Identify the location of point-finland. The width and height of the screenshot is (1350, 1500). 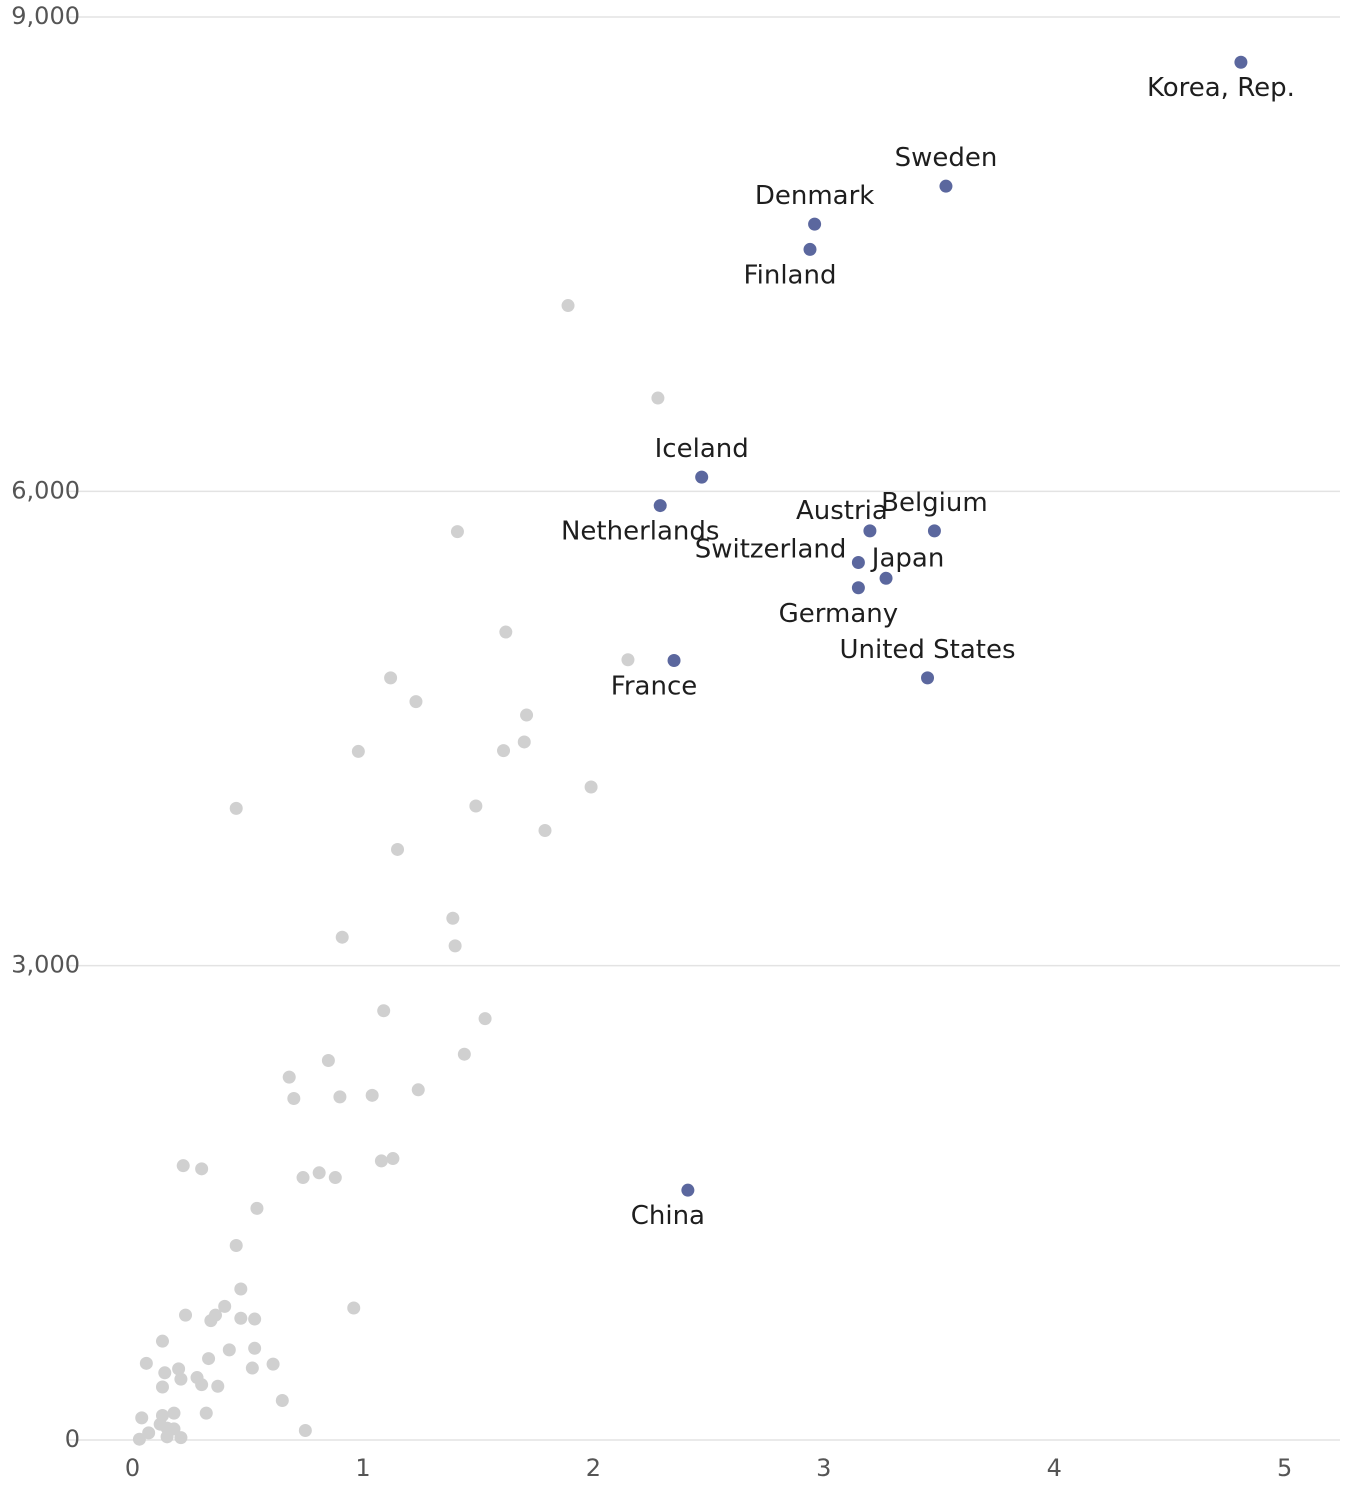
(810, 249).